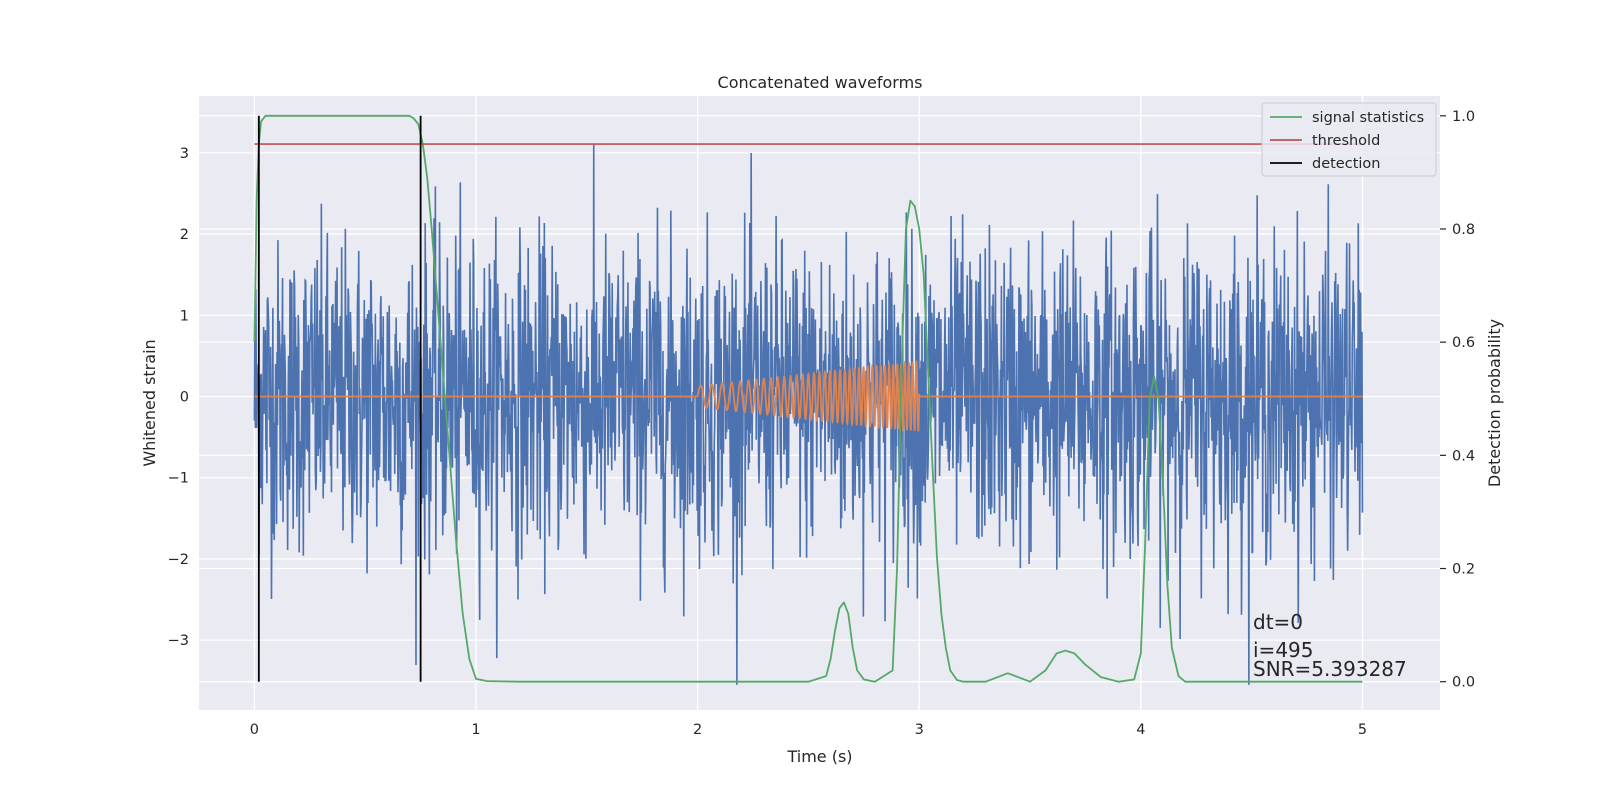 The height and width of the screenshot is (800, 1600). What do you see at coordinates (1362, 730) in the screenshot?
I see `x-tick-label: 5` at bounding box center [1362, 730].